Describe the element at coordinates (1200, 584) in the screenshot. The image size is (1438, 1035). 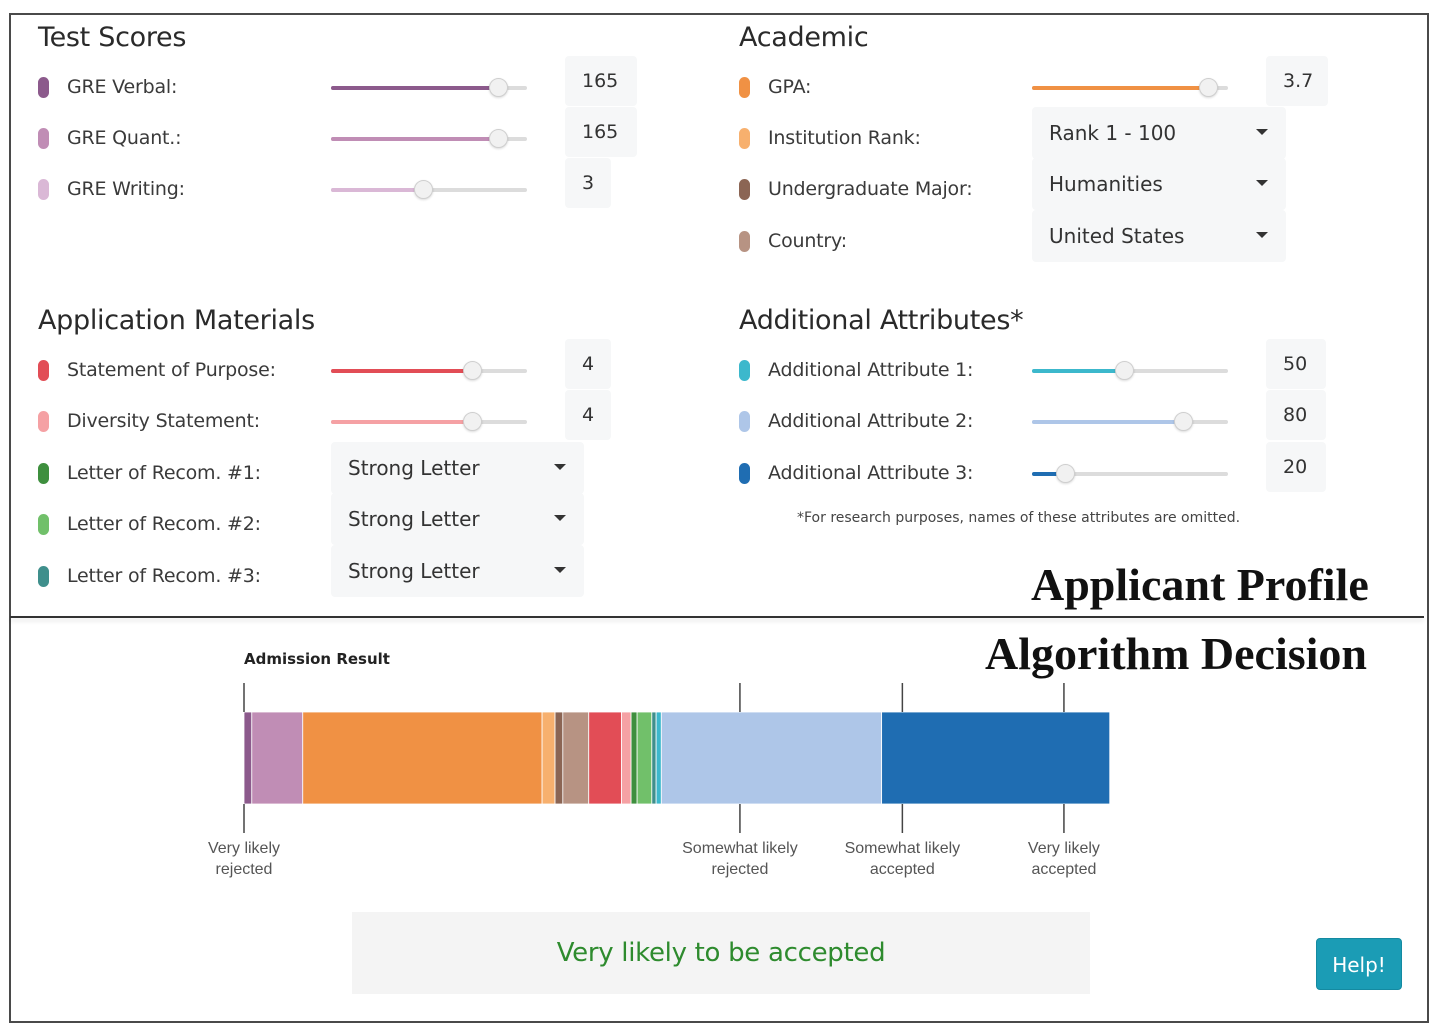
I see `applicant-profile-label: Applicant Profile` at that location.